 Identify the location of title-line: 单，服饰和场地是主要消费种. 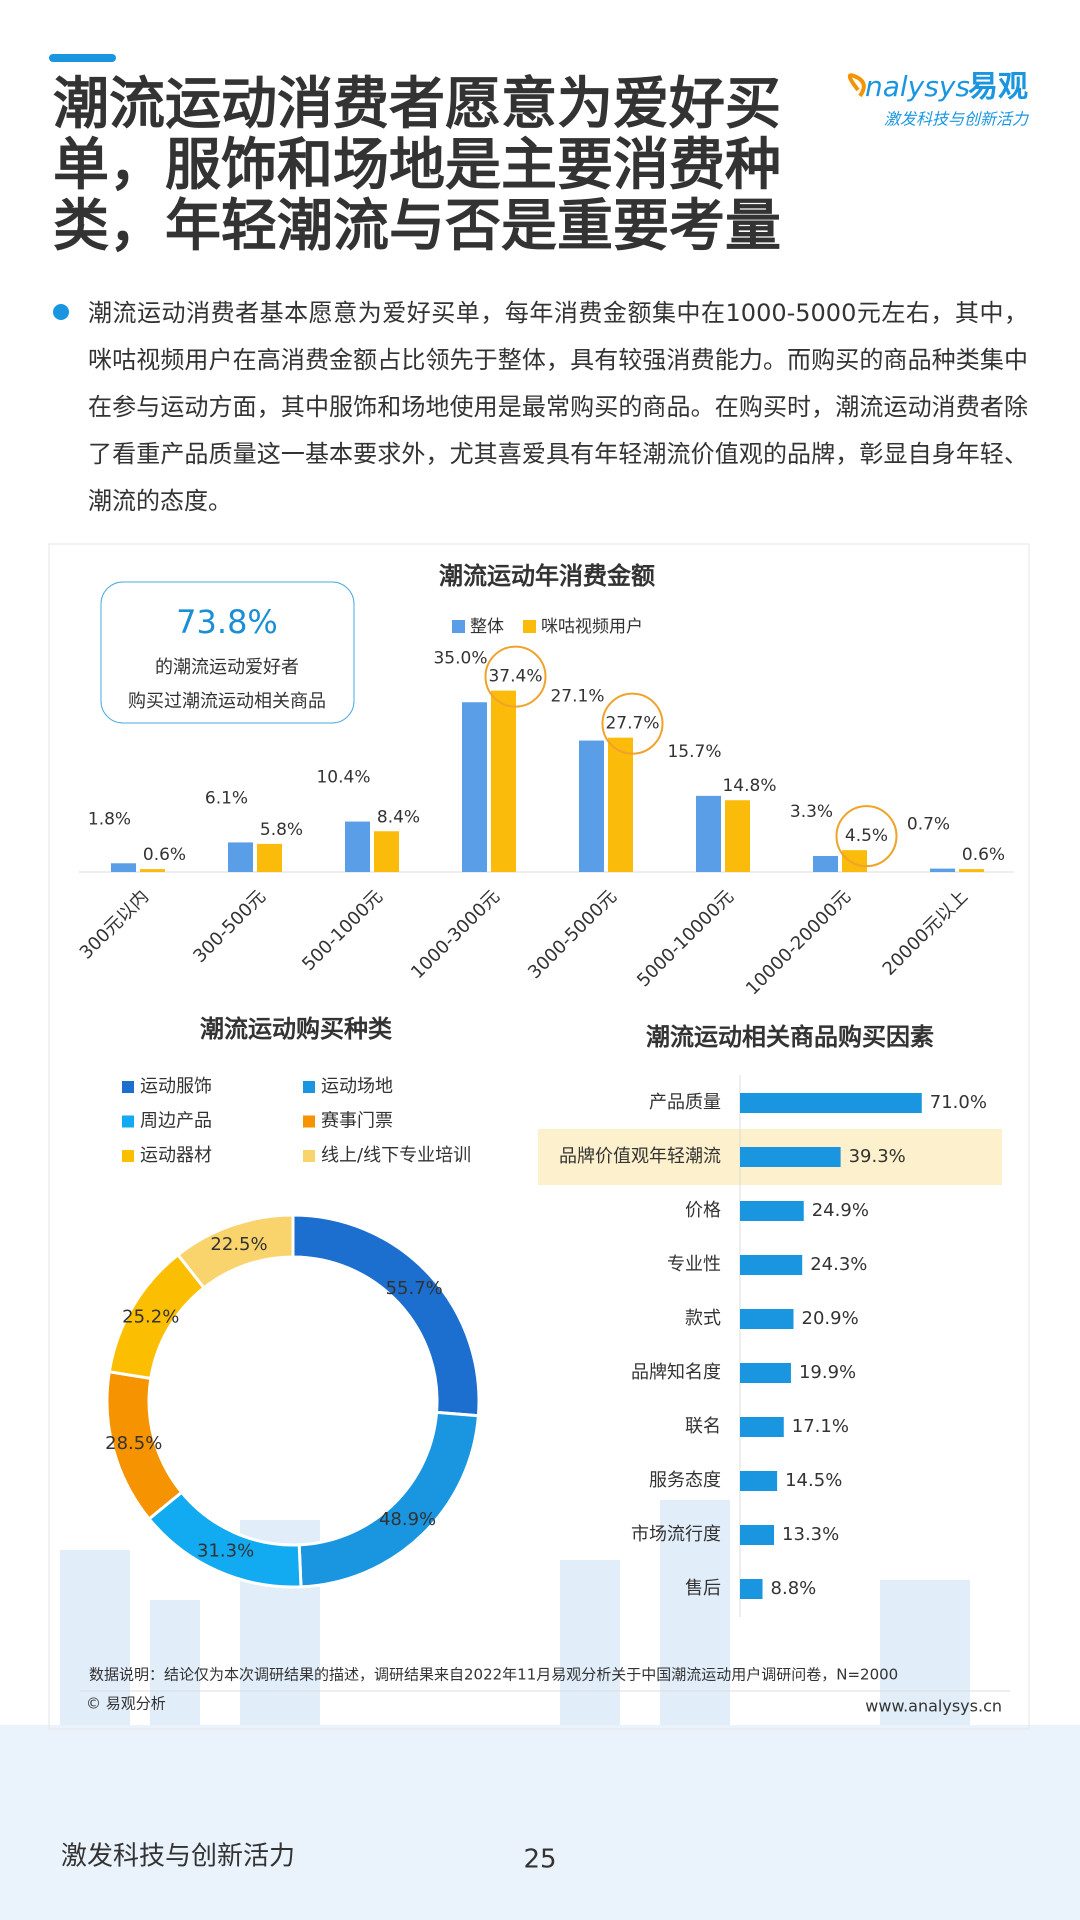
(417, 165).